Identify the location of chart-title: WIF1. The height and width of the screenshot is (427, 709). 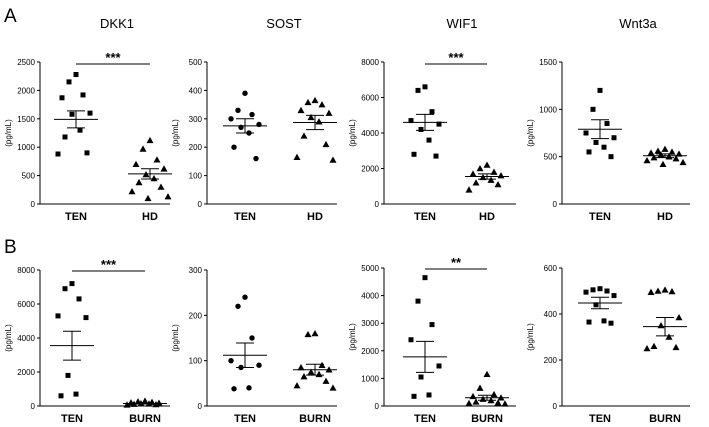
(461, 23).